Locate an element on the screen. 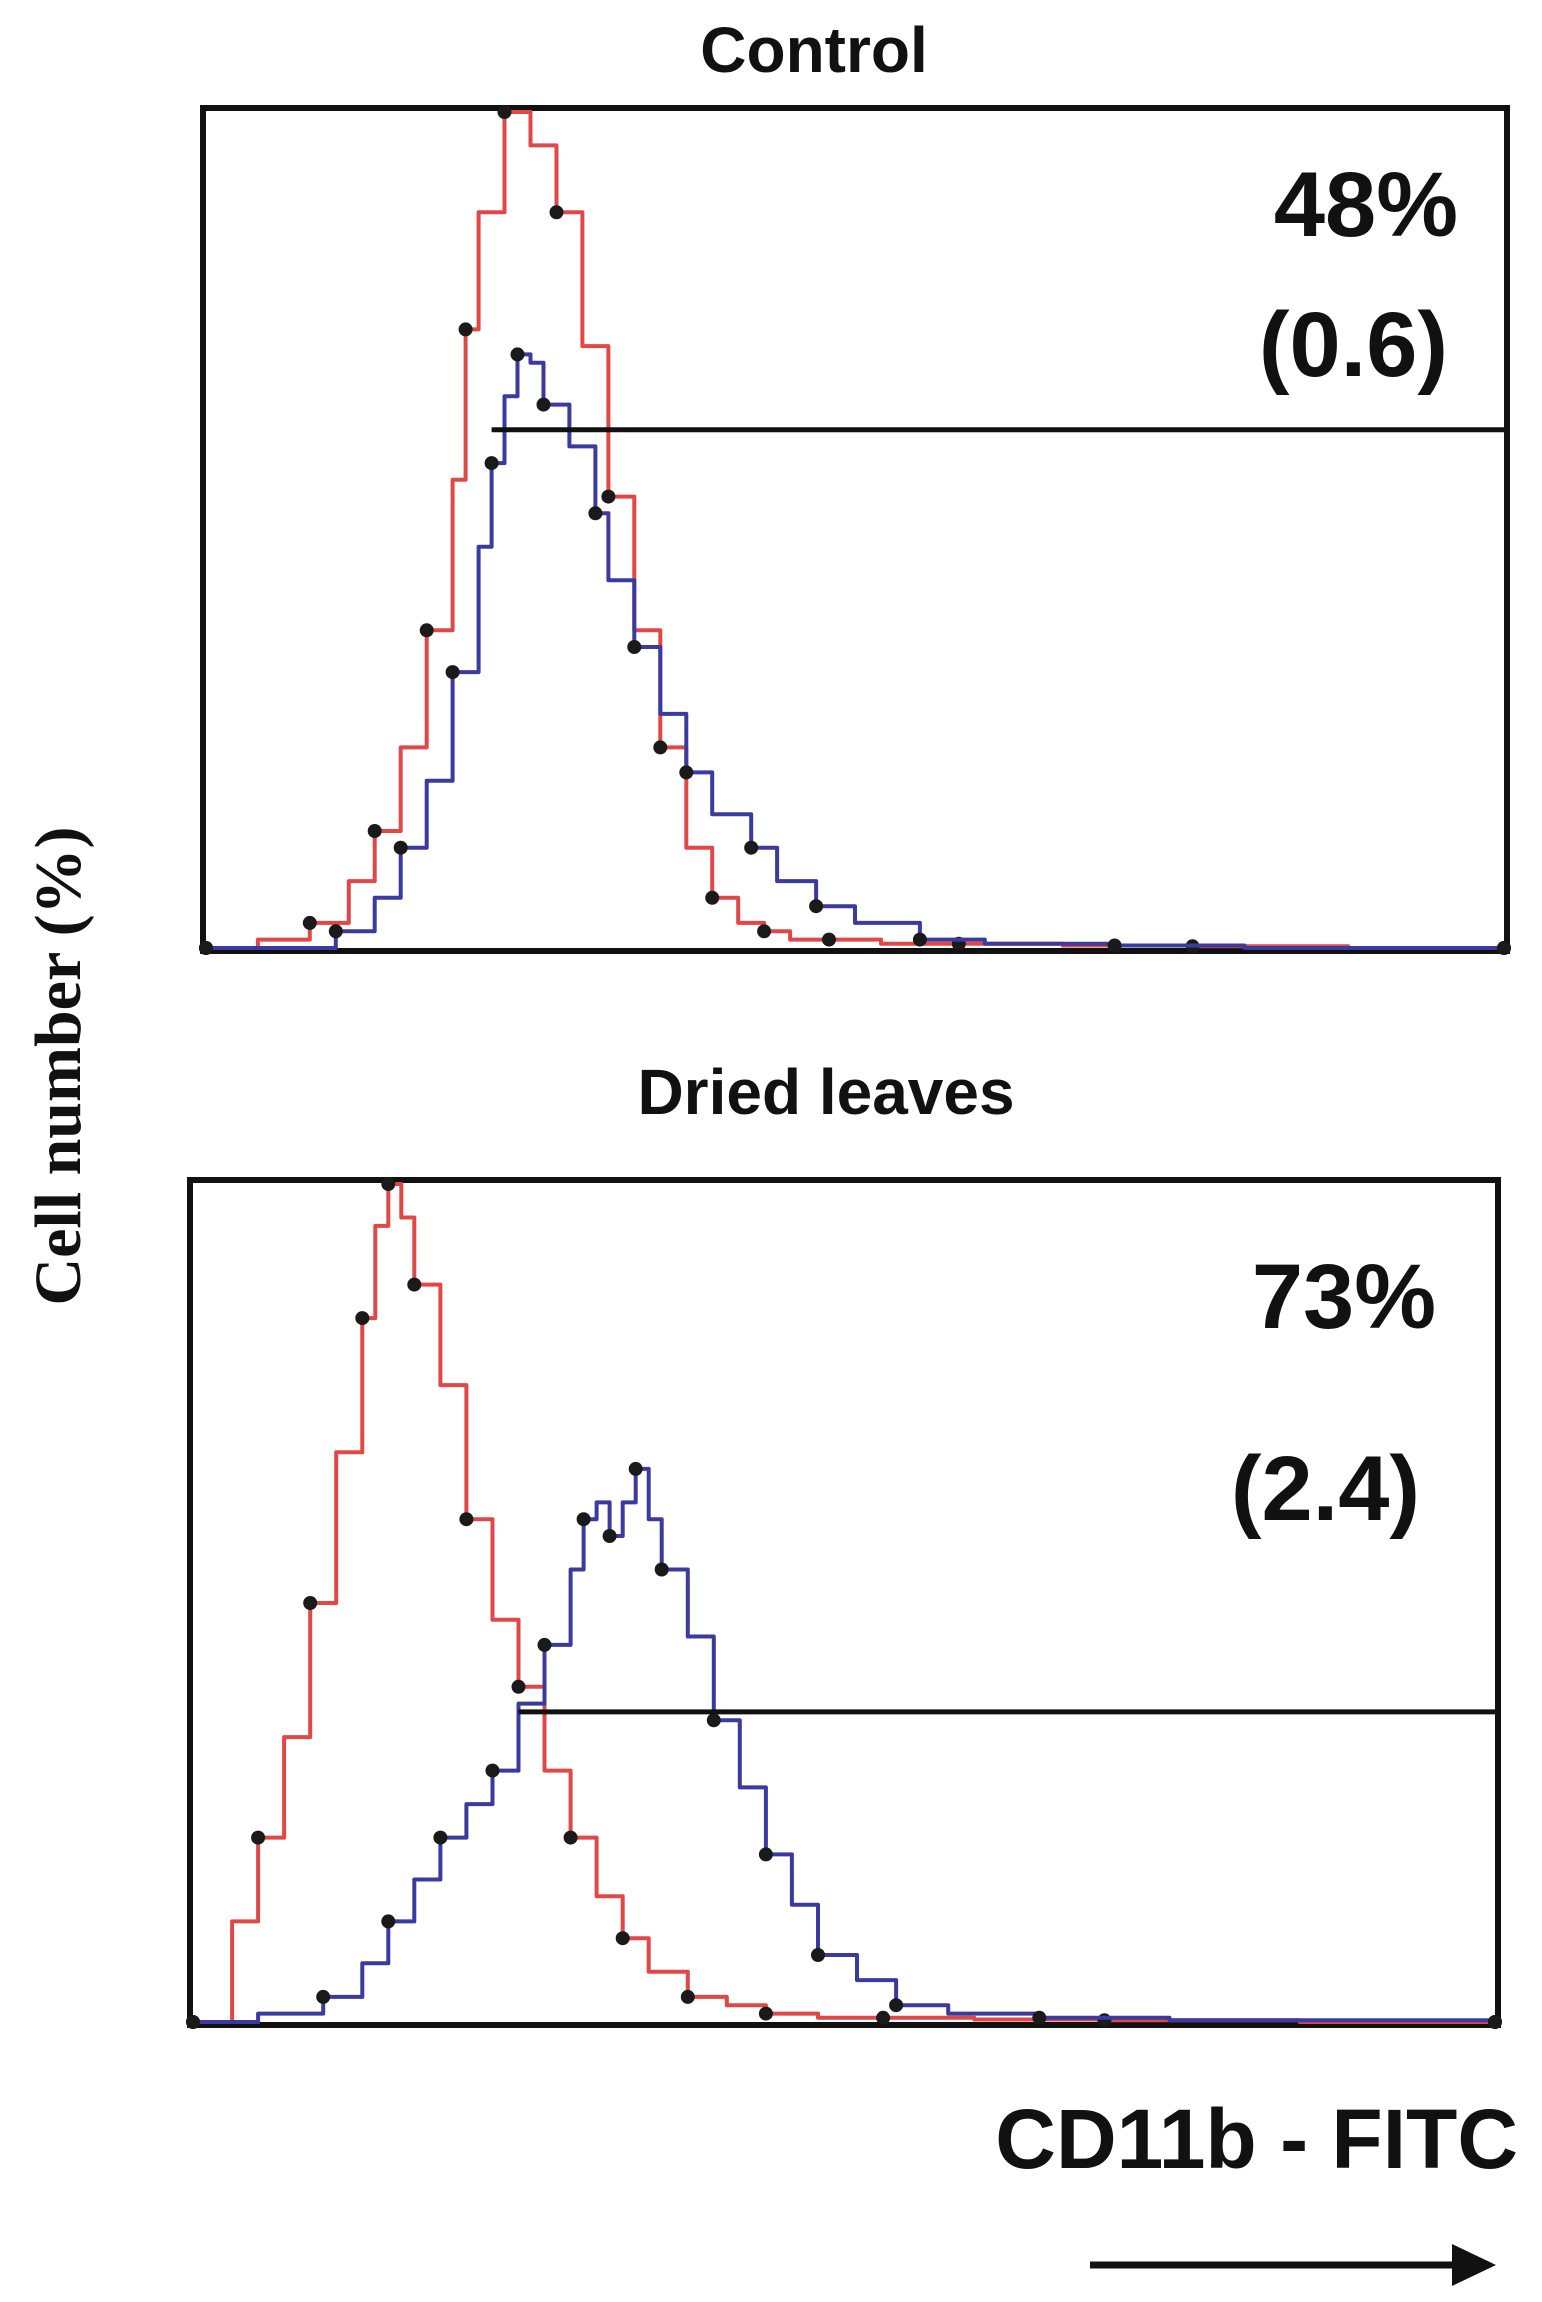 The width and height of the screenshot is (1542, 2302). mfi-ratio-control: (0.6) is located at coordinates (1353, 345).